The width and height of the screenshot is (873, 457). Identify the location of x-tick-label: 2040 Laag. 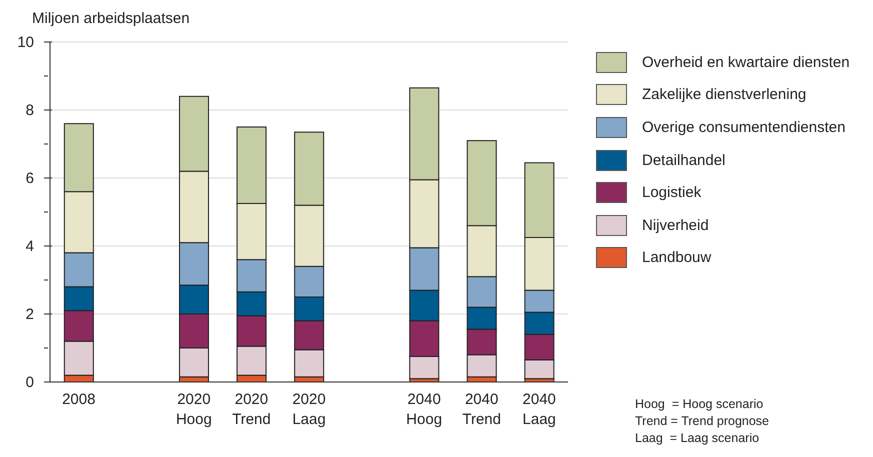
(539, 409).